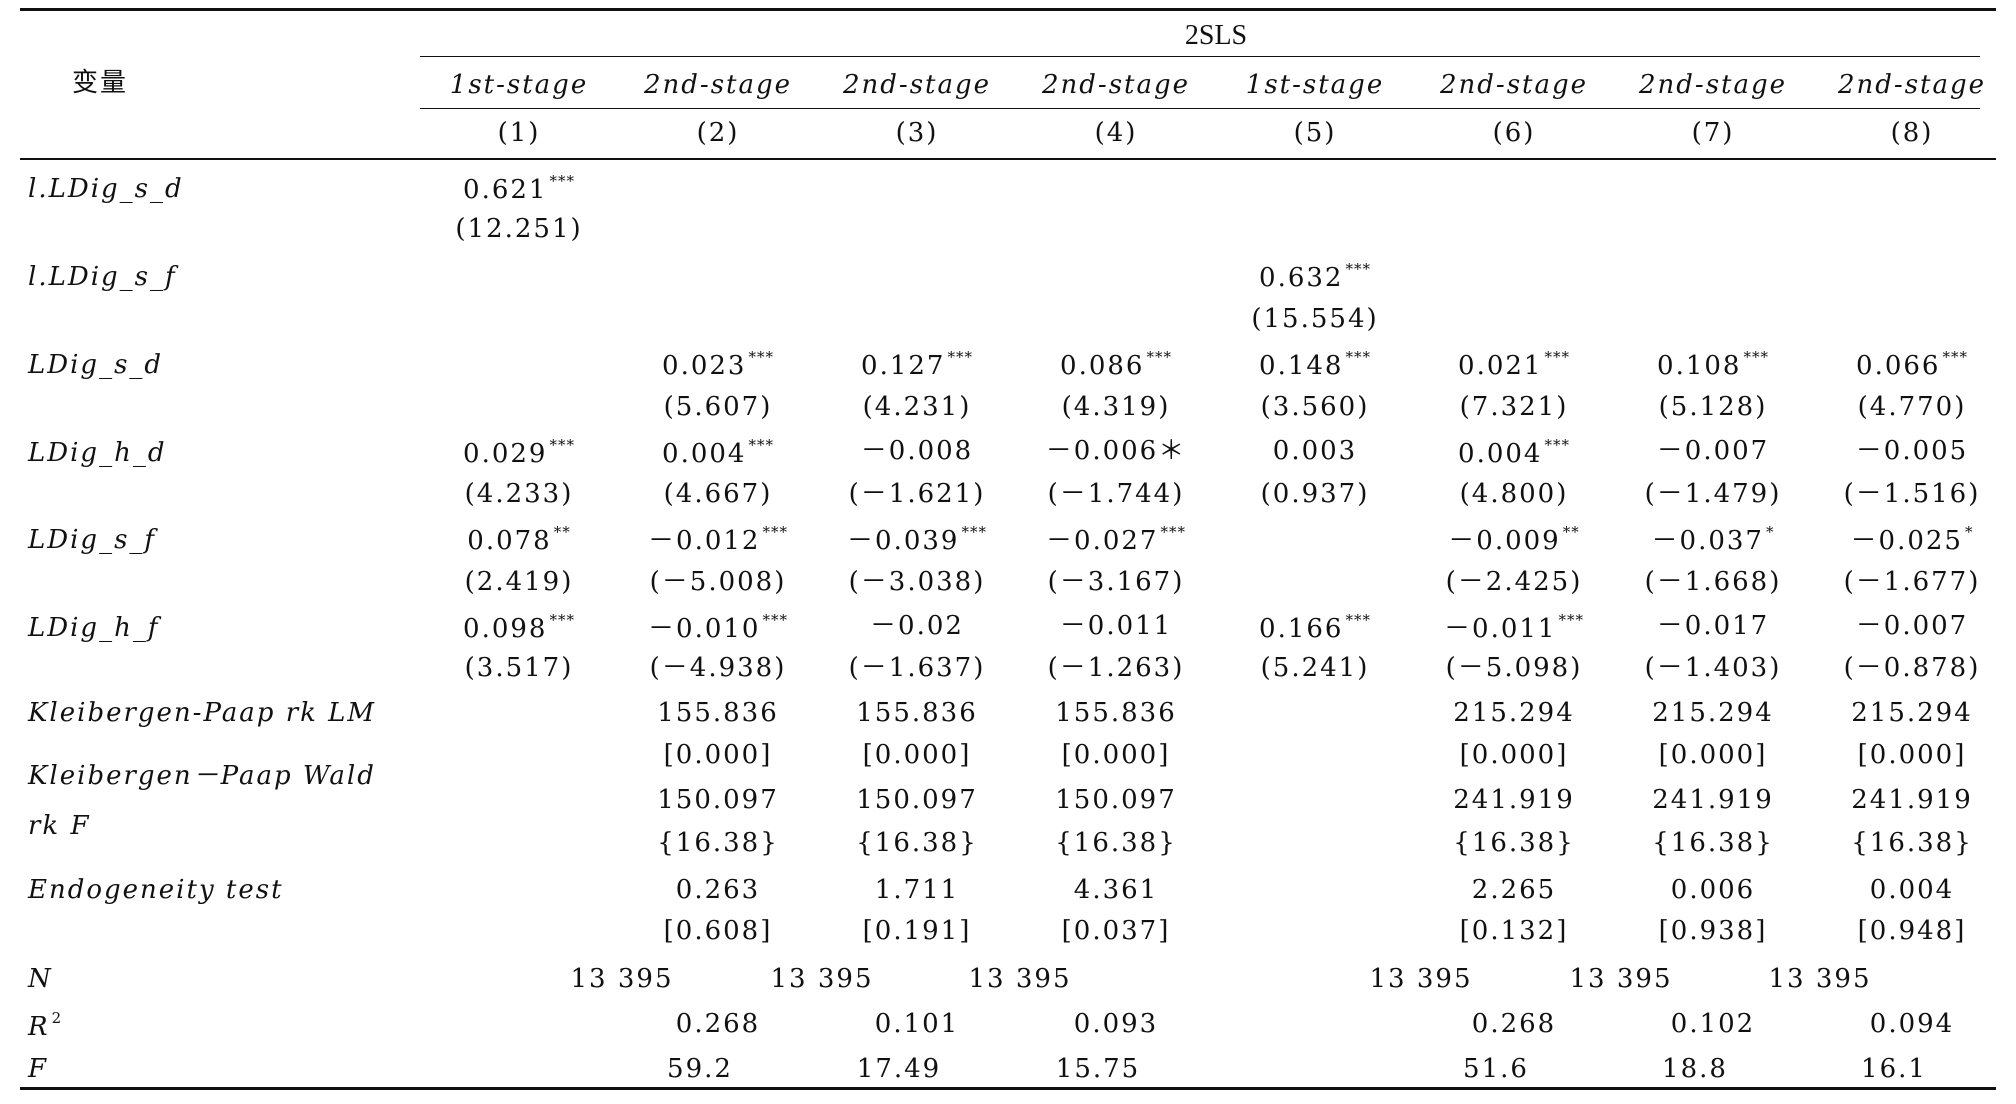 The height and width of the screenshot is (1104, 2016). Describe the element at coordinates (1301, 366) in the screenshot. I see `coefficient-value: 0.148` at that location.